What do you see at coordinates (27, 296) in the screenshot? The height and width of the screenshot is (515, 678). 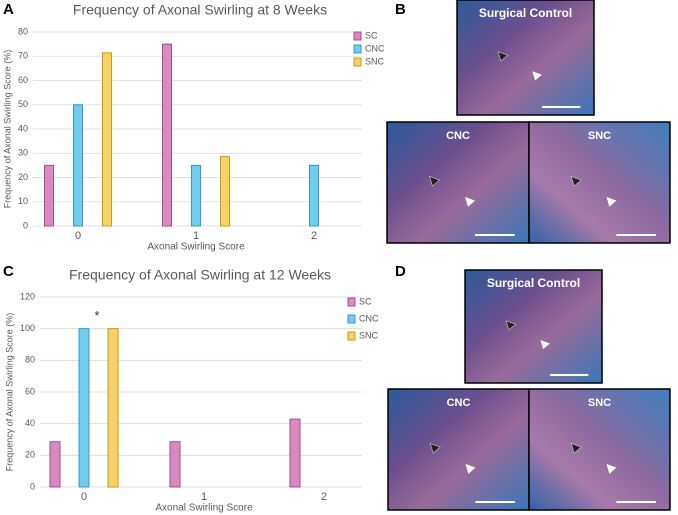 I see `y-tick-label: 120` at bounding box center [27, 296].